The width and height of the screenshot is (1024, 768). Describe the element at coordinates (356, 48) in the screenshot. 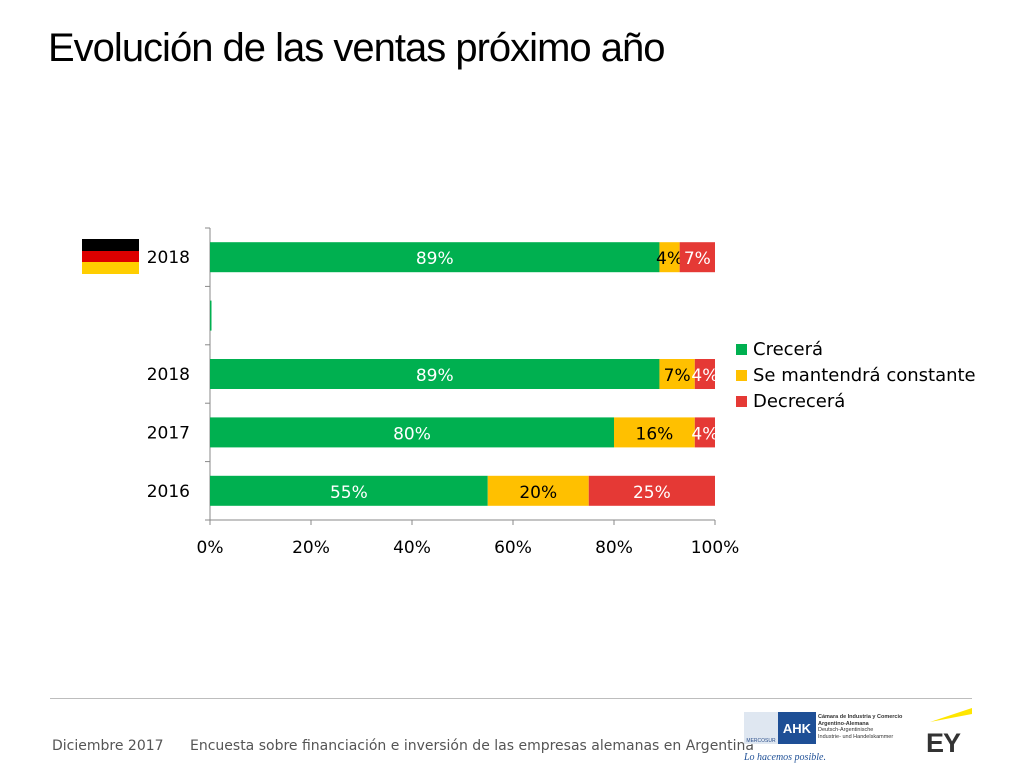

I see `slide-title: Evolución de las ventas próximo año` at that location.